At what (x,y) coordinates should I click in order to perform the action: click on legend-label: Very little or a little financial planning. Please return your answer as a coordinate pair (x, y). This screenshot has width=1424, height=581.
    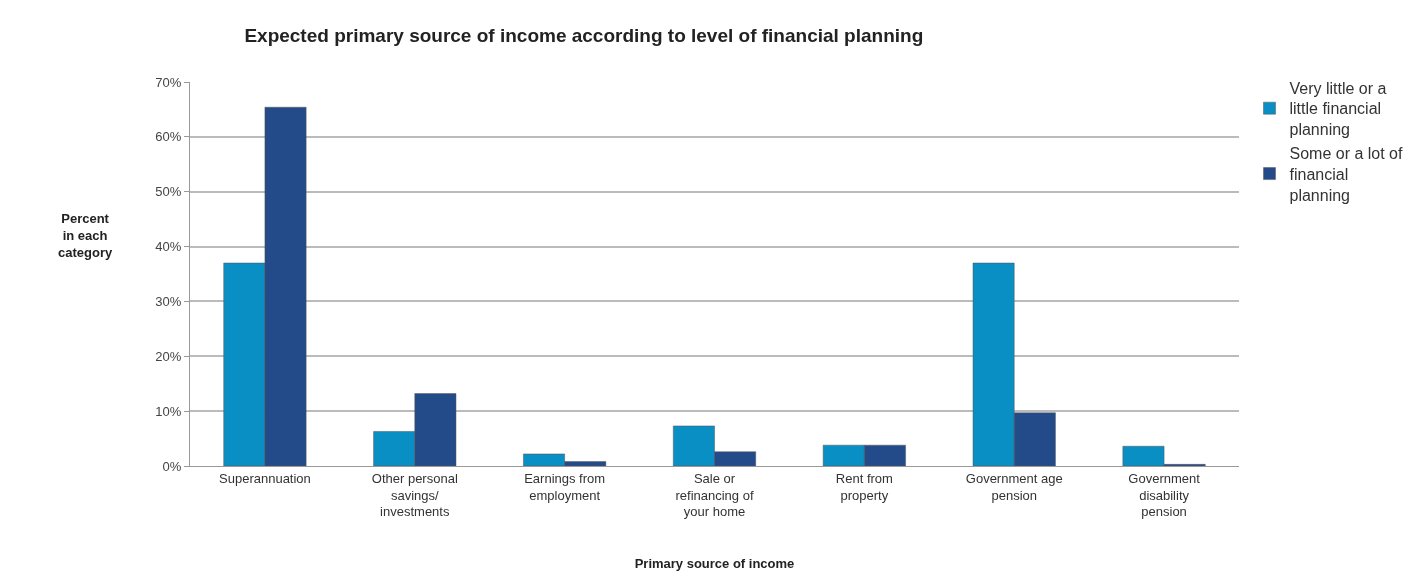
    Looking at the image, I should click on (1338, 109).